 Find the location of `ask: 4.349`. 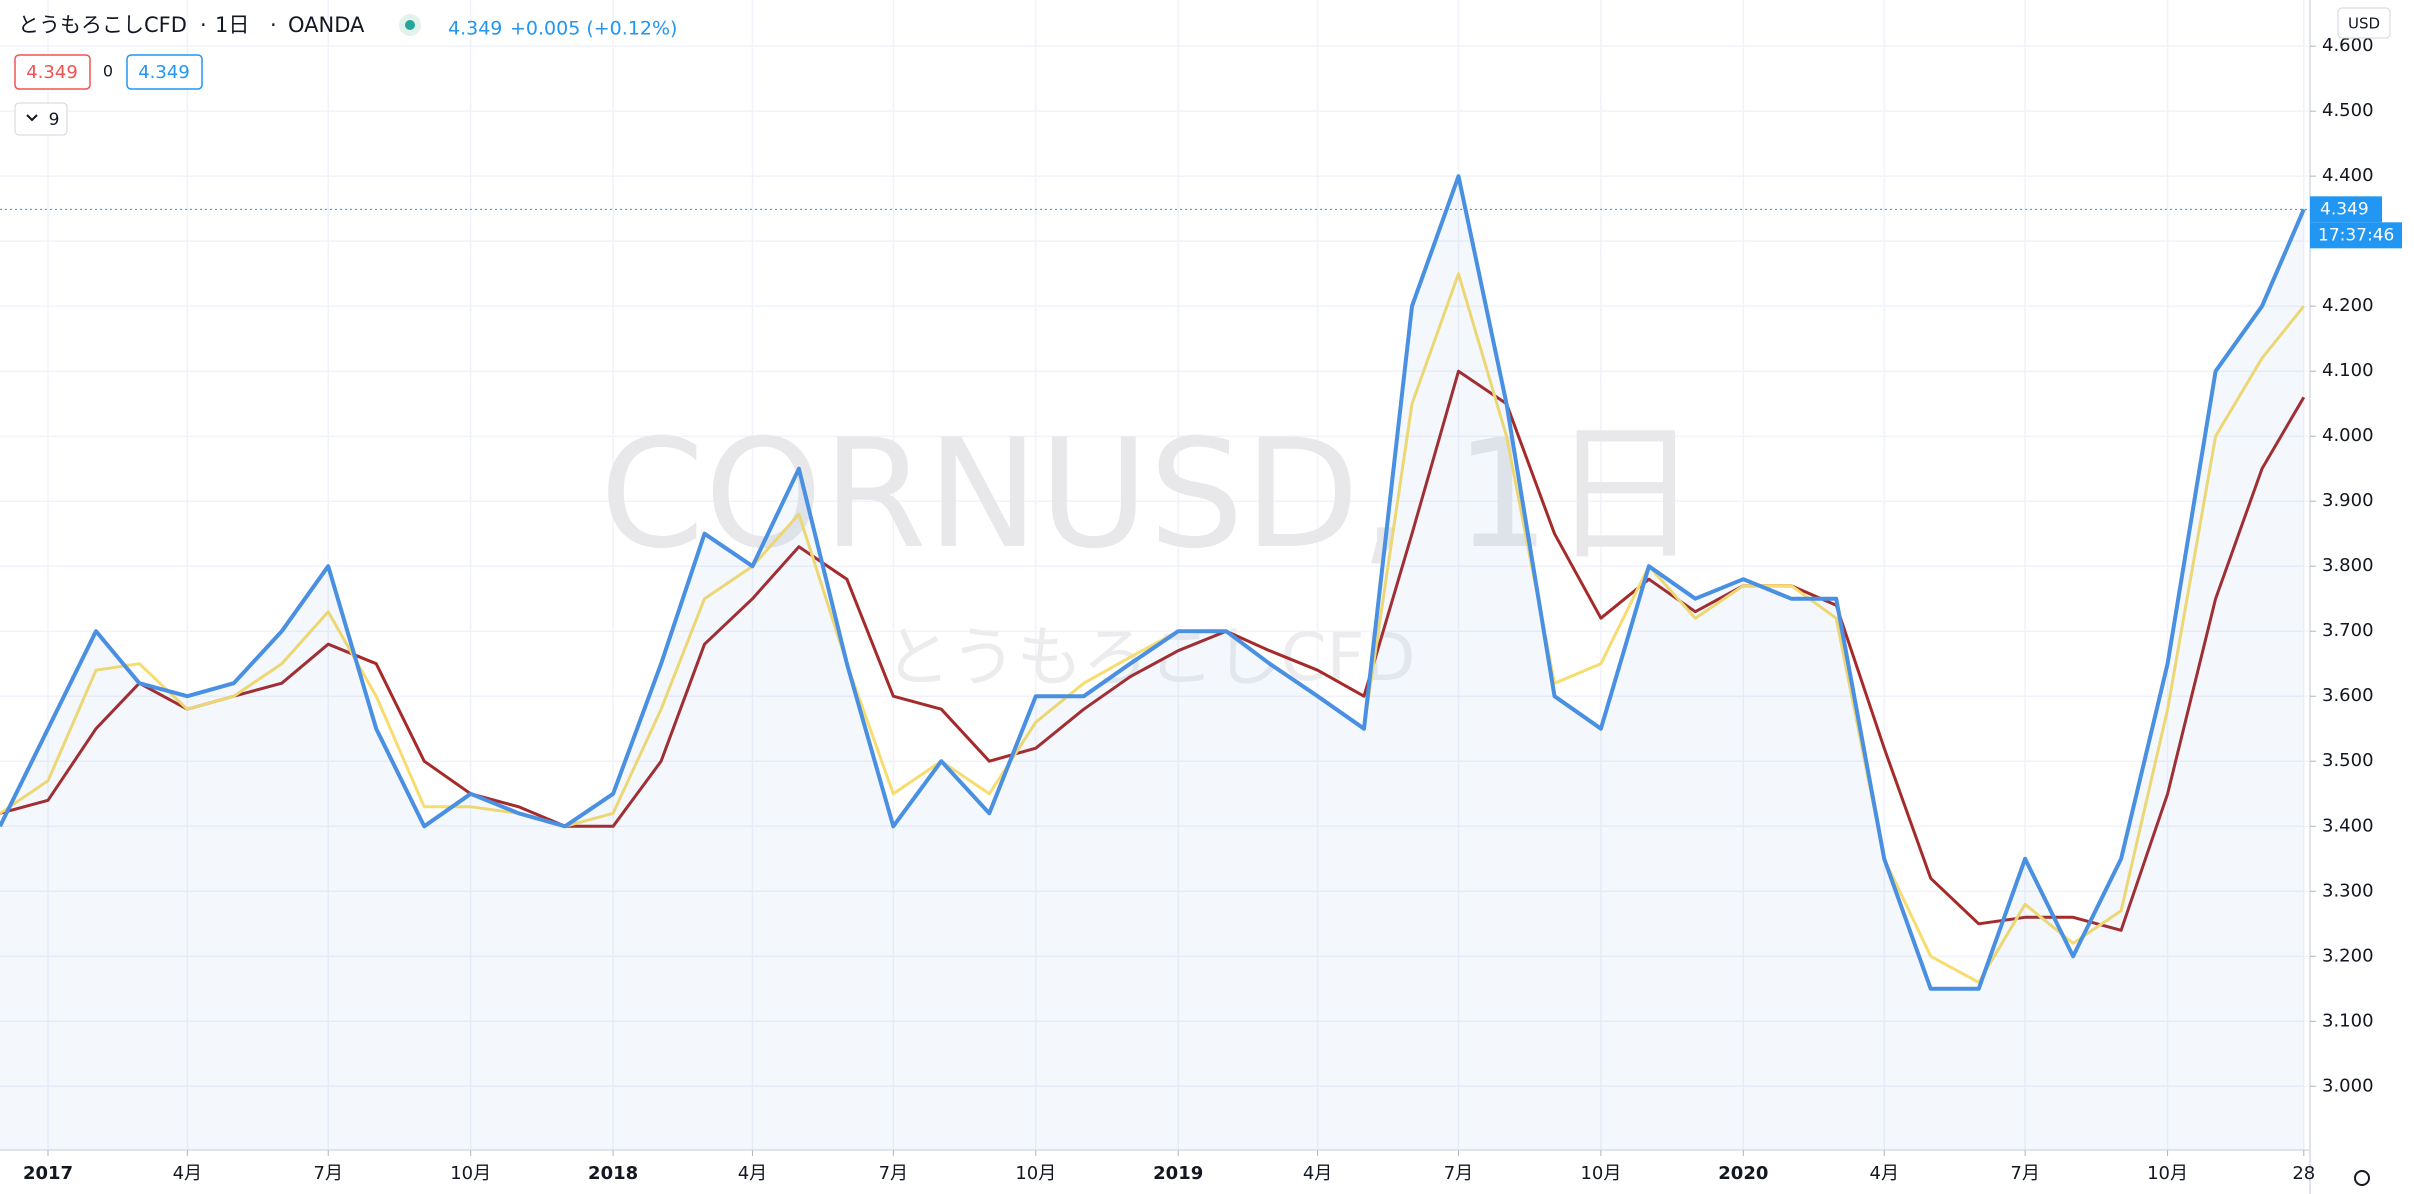

ask: 4.349 is located at coordinates (164, 72).